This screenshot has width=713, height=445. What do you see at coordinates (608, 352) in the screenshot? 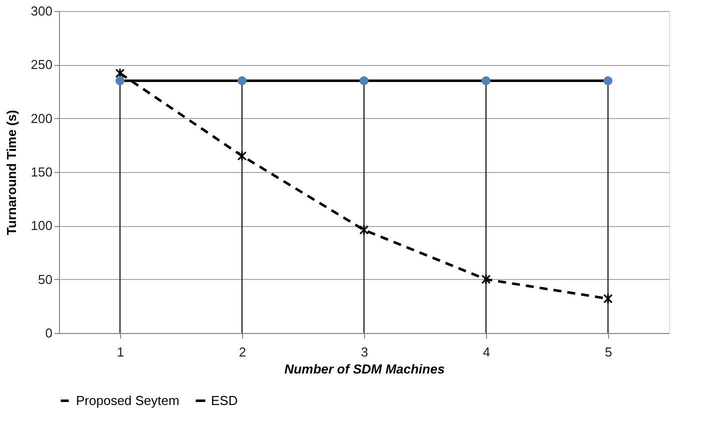
I see `x-tick-label: 5` at bounding box center [608, 352].